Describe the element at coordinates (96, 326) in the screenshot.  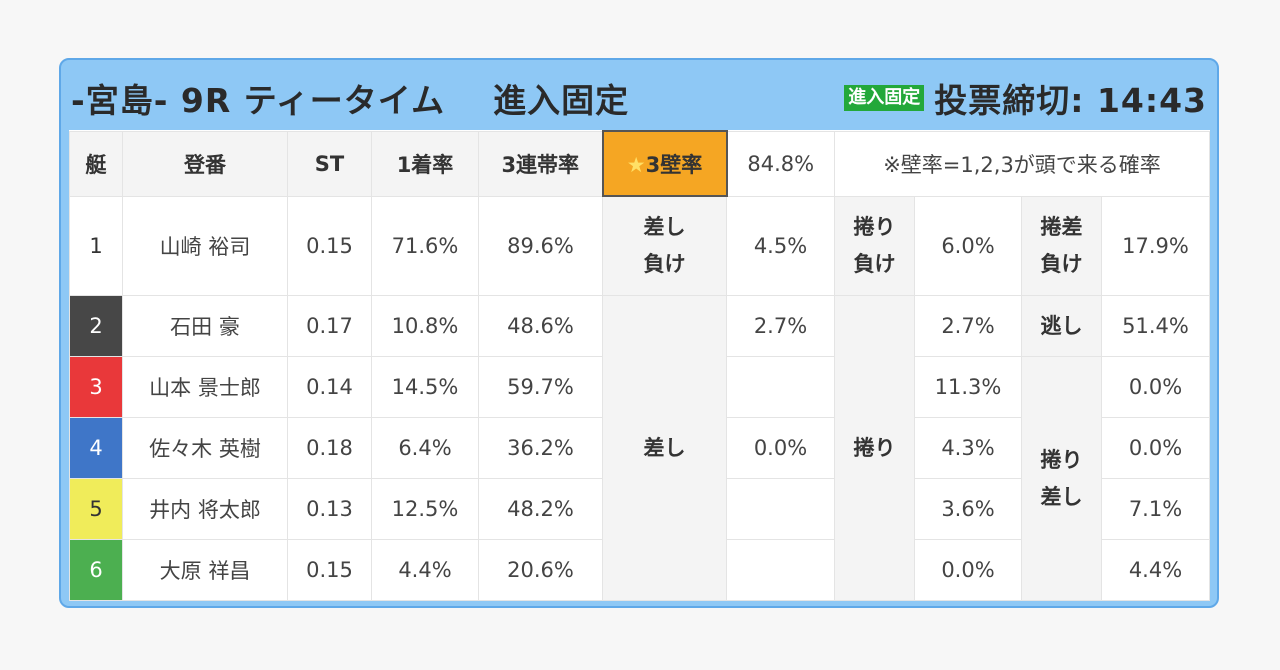
I see `boat-number: 2` at that location.